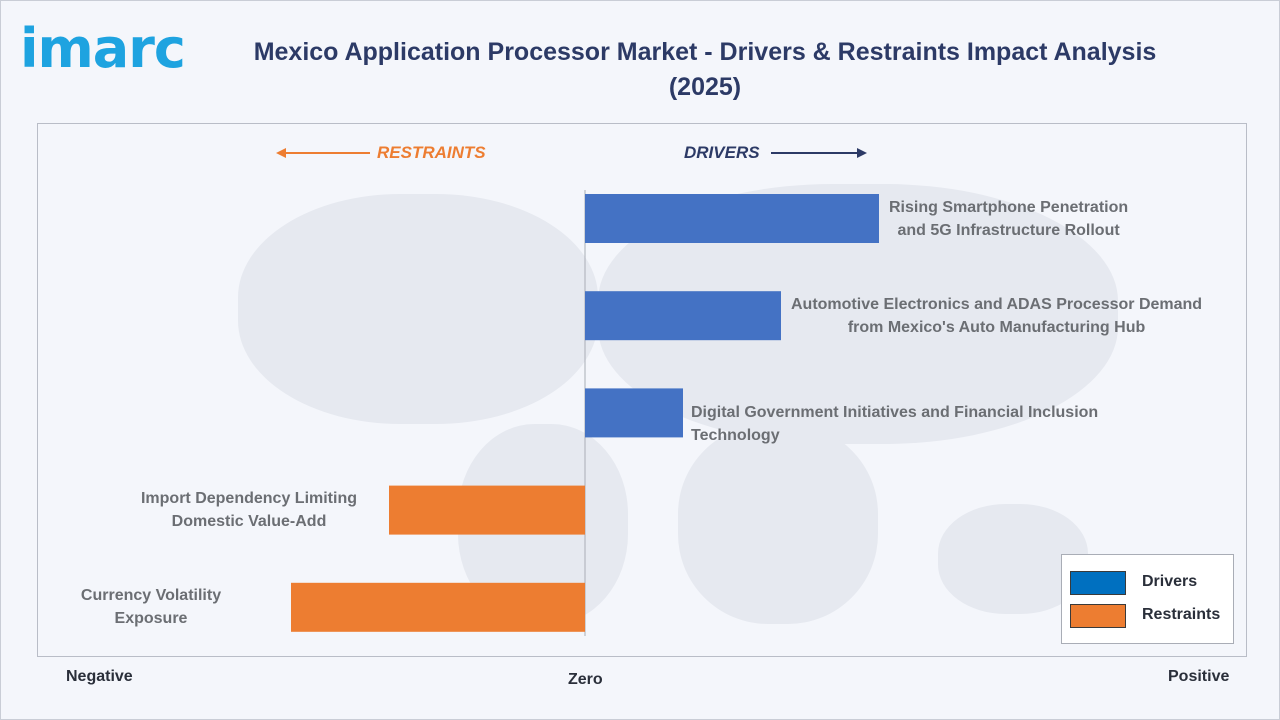 The image size is (1280, 720). I want to click on legend: Drivers Restraints, so click(1147, 599).